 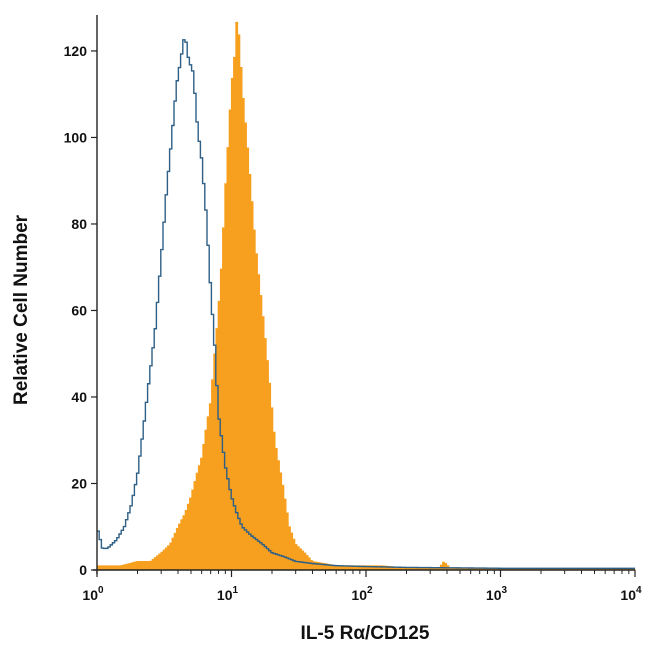 What do you see at coordinates (76, 137) in the screenshot?
I see `y-tick-label: 100` at bounding box center [76, 137].